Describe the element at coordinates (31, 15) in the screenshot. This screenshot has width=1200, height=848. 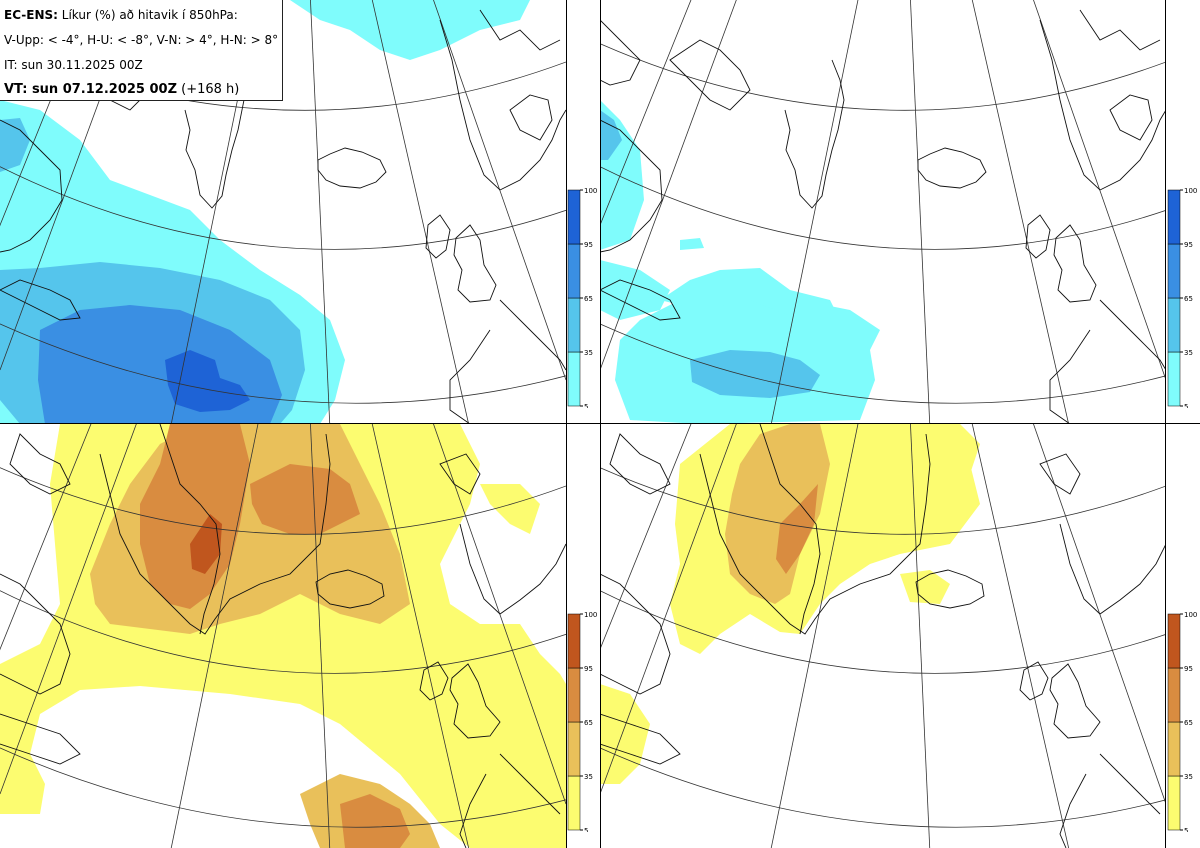
I see `model-name: EC-ENS:` at that location.